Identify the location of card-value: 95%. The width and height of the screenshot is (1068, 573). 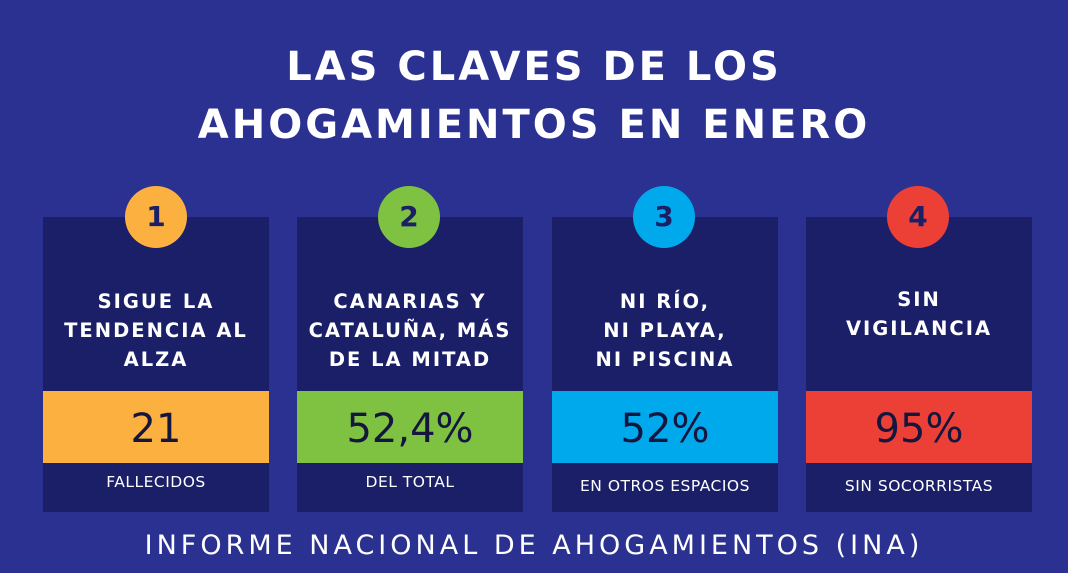
(919, 429).